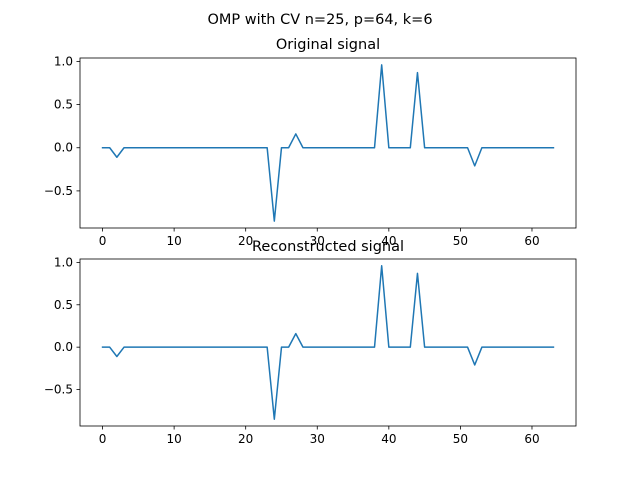 This screenshot has height=480, width=640. I want to click on reconstructed-signal-ytick-label: −0.5, so click(58, 390).